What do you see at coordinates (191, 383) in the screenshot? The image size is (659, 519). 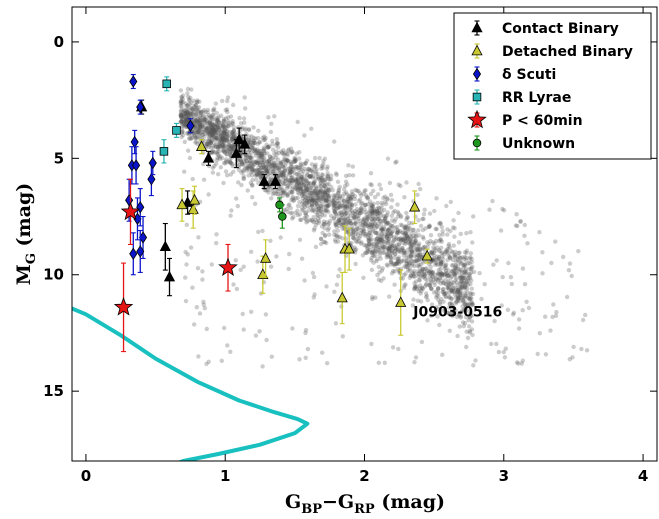 I see `threshold-curve` at bounding box center [191, 383].